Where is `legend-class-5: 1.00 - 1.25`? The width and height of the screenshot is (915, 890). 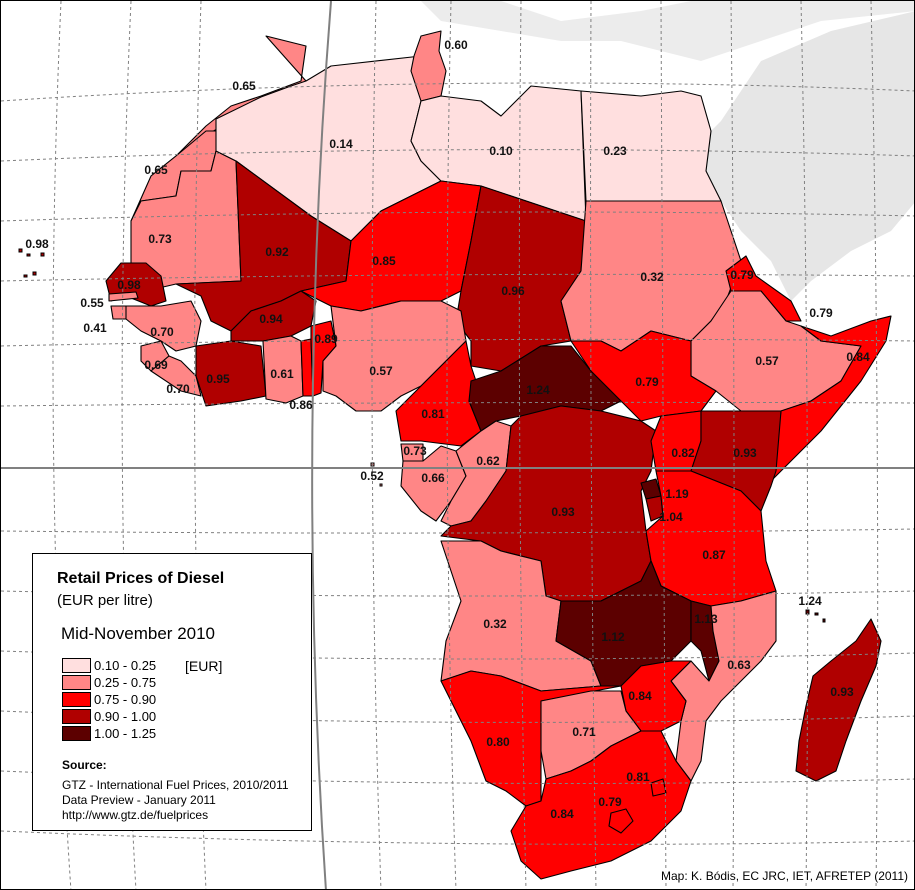
legend-class-5: 1.00 - 1.25 is located at coordinates (109, 733).